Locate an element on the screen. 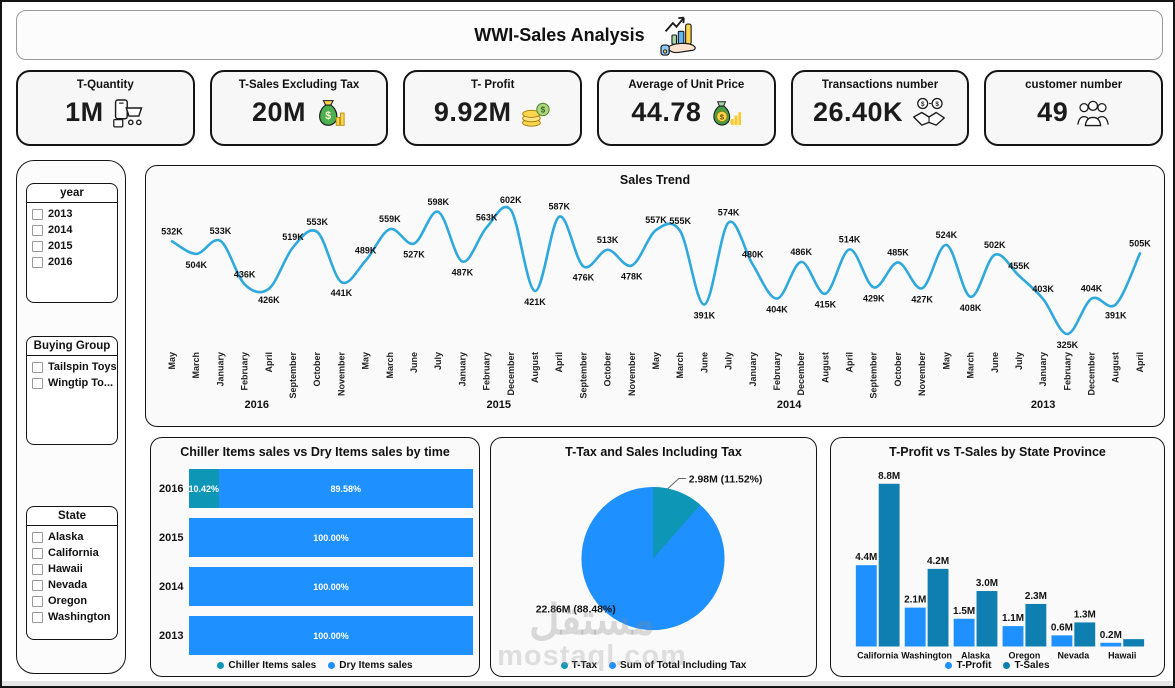  legend-item-chiller-items-sales: Chiller Items sales is located at coordinates (266, 665).